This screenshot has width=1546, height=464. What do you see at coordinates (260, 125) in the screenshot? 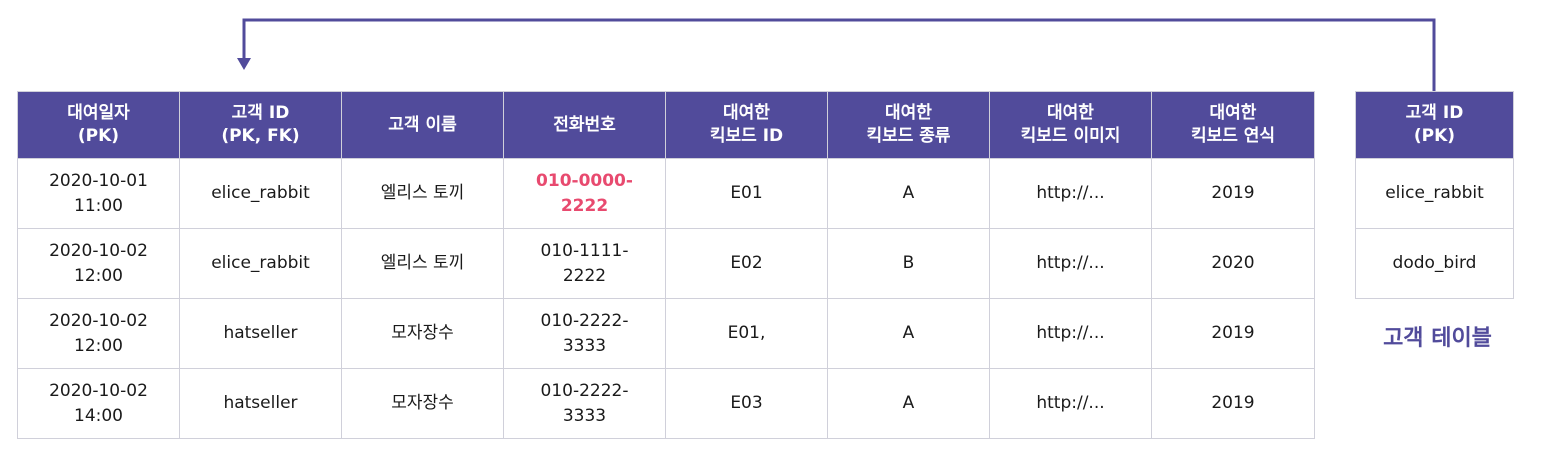
I see `header-customer-id: 고객 ID (PK, FK)` at bounding box center [260, 125].